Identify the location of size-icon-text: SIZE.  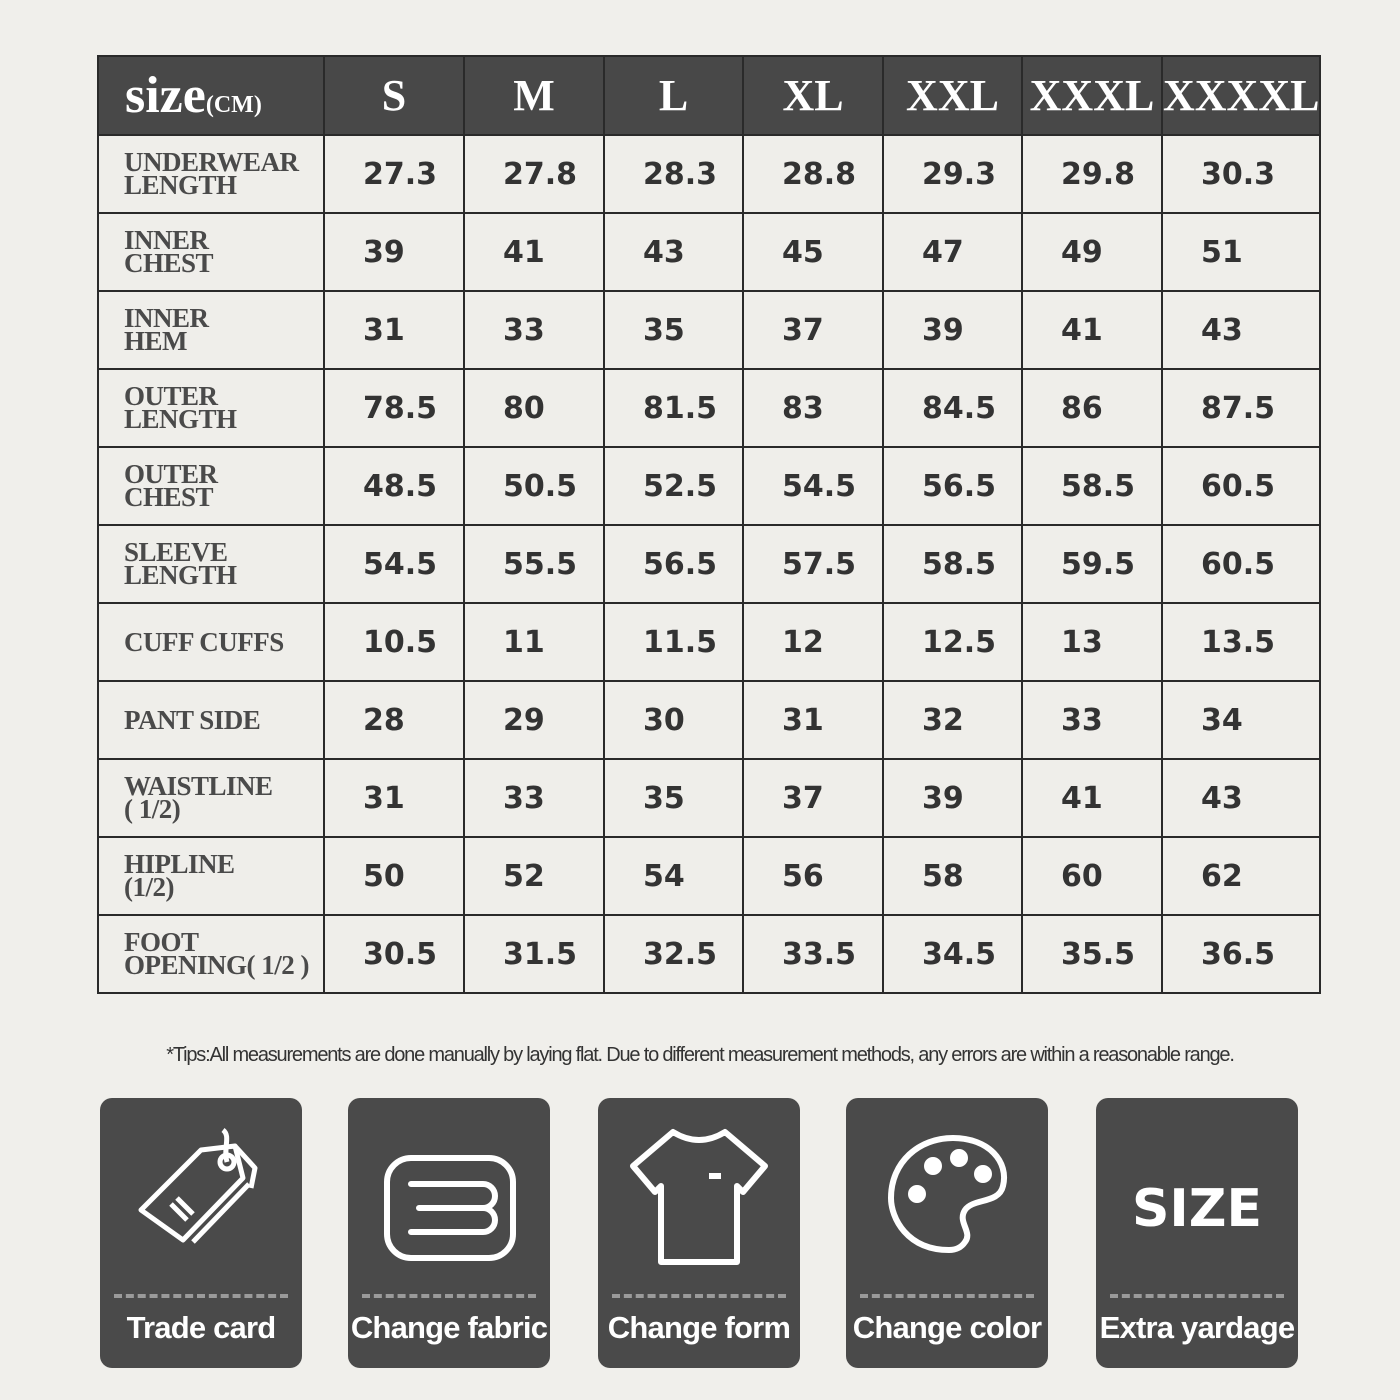
(1197, 1209).